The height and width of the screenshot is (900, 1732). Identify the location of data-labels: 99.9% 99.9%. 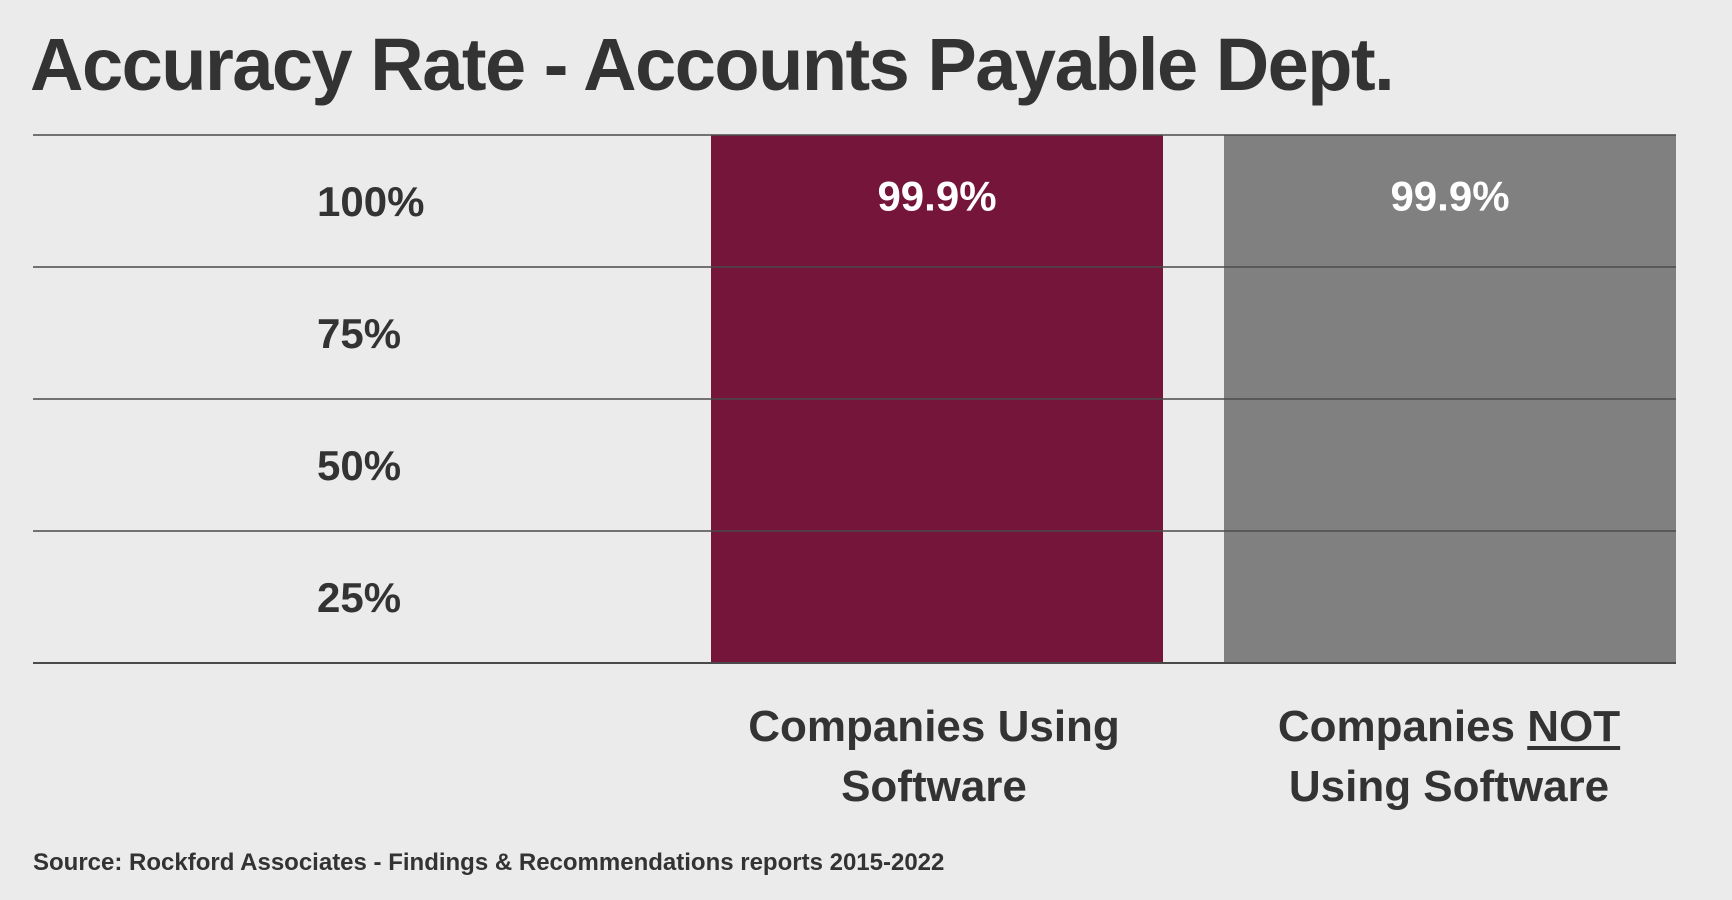
(1193, 196).